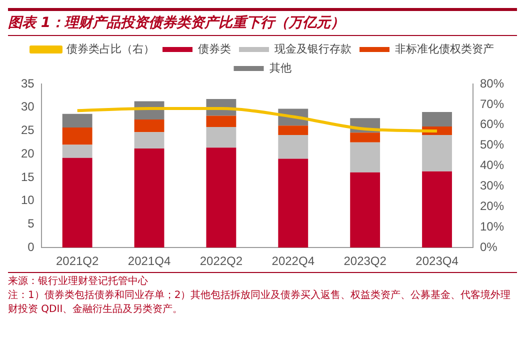 This screenshot has height=344, width=525. I want to click on y2-tick-label: 60%, so click(492, 124).